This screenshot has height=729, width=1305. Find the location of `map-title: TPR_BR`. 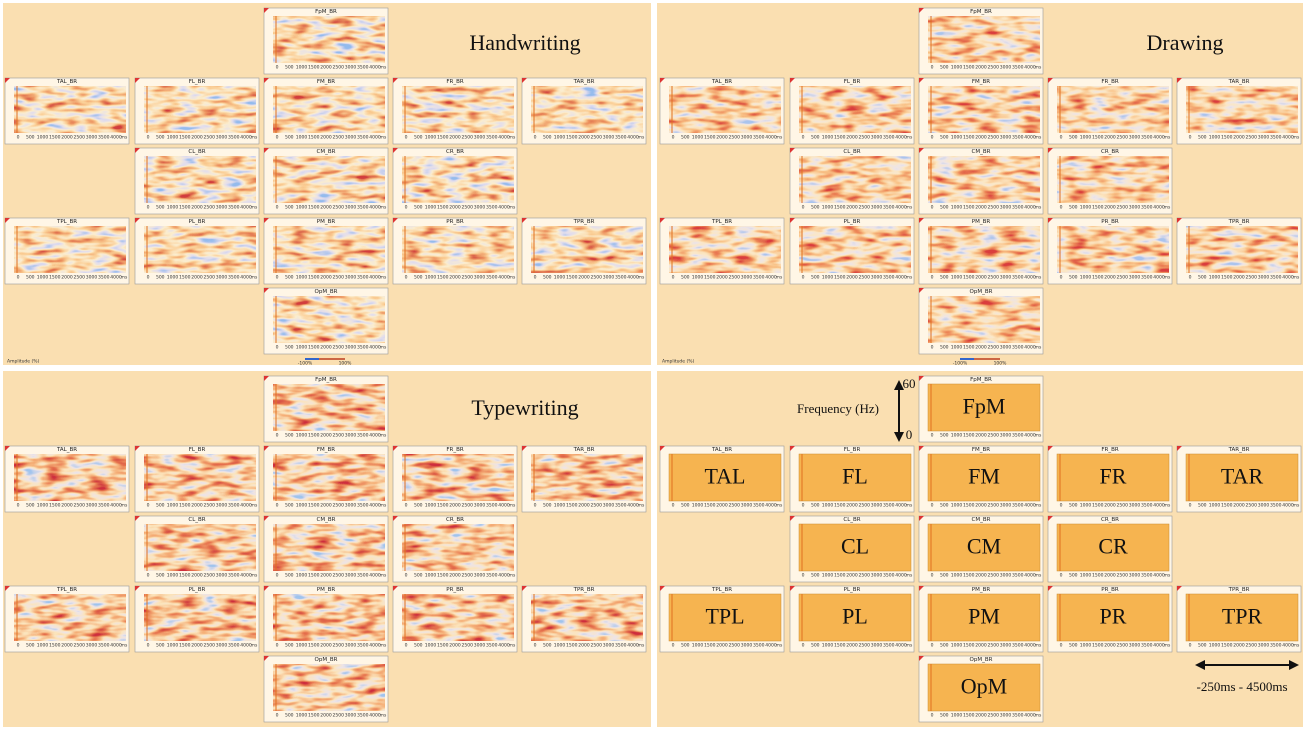

map-title: TPR_BR is located at coordinates (1239, 590).